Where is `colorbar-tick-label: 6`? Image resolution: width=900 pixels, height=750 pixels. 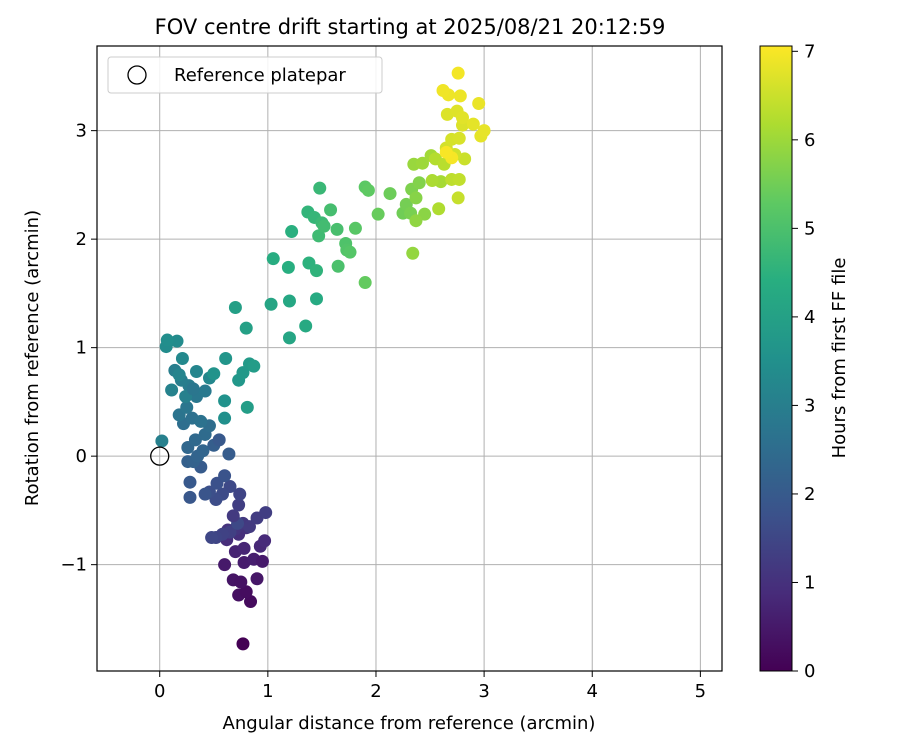 colorbar-tick-label: 6 is located at coordinates (809, 140).